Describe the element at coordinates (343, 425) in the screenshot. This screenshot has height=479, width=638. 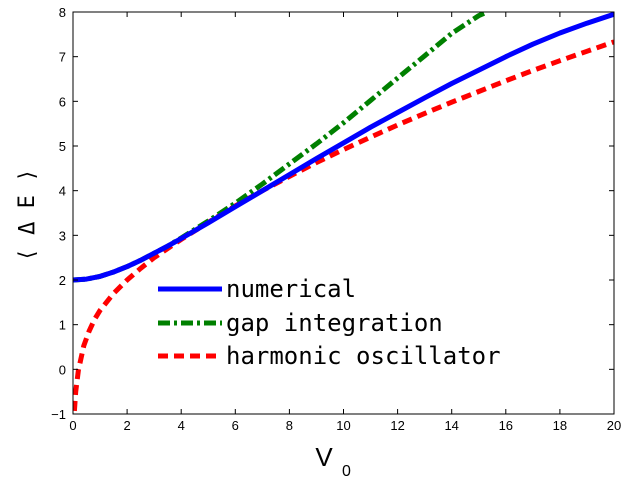
I see `x-tick-label: 10` at that location.